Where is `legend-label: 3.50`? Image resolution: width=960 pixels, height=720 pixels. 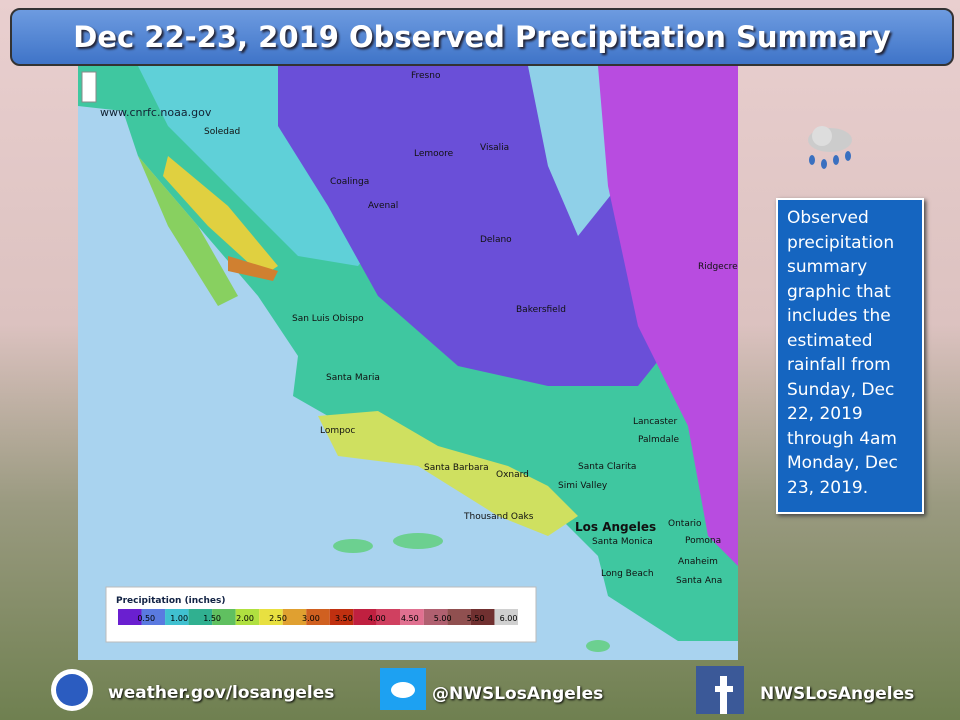 legend-label: 3.50 is located at coordinates (344, 618).